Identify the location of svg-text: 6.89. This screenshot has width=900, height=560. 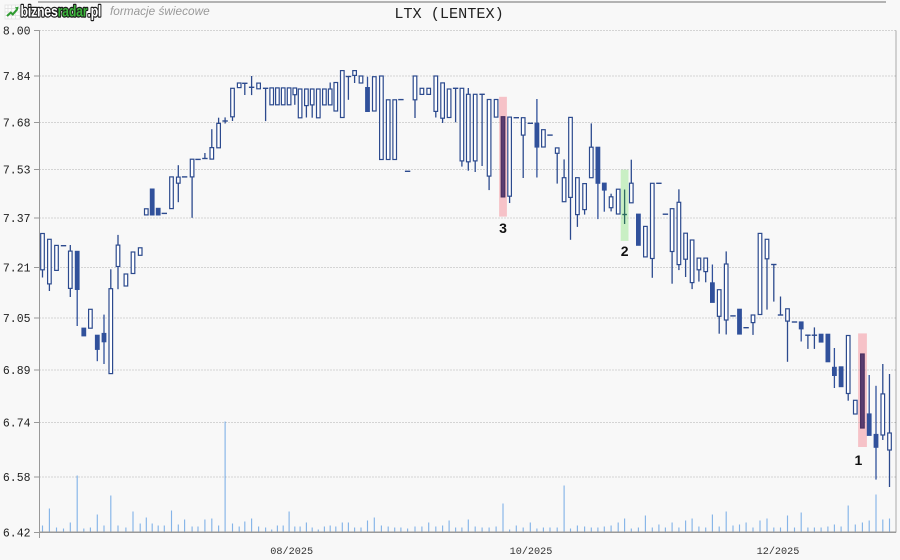
(17, 371).